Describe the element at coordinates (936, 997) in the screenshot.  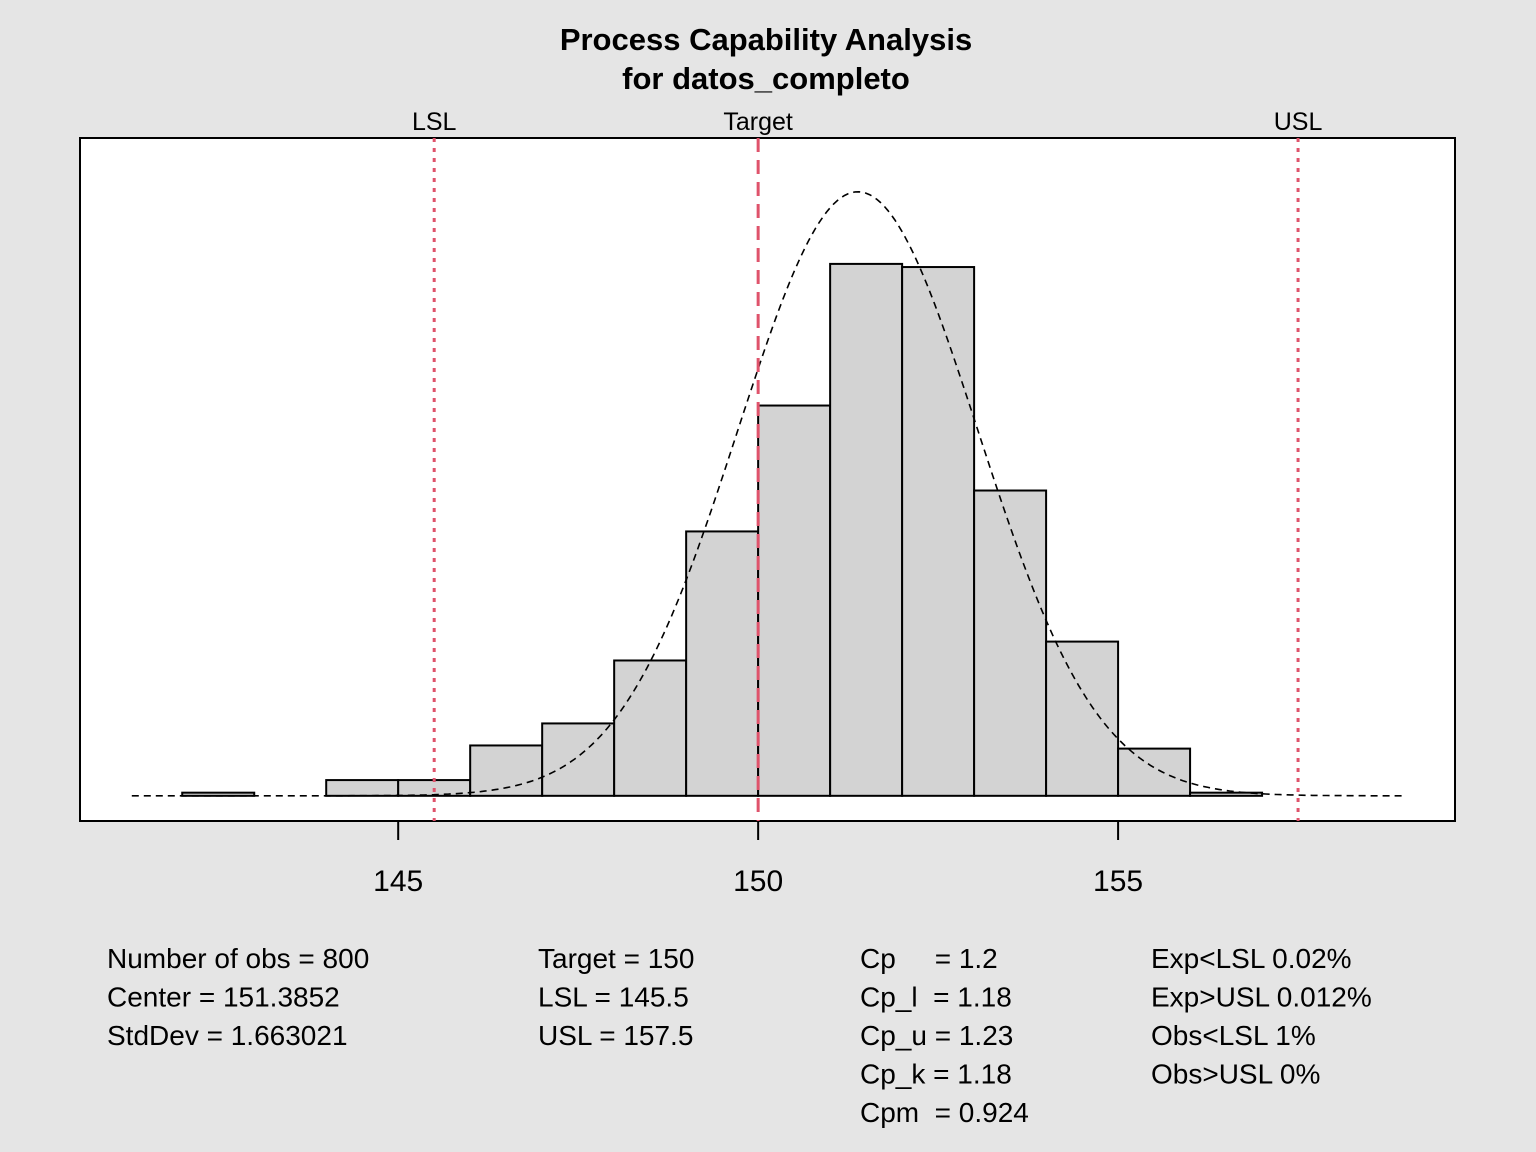
I see `stat-col3-line: Cp_l = 1.18` at that location.